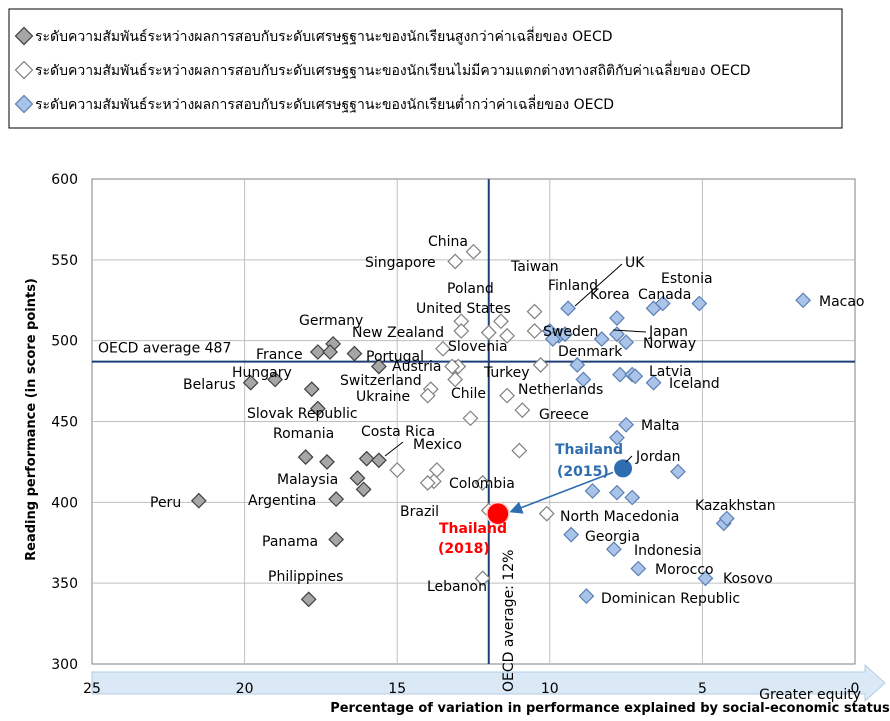 The width and height of the screenshot is (890, 721). I want to click on point-above-romania, so click(305, 457).